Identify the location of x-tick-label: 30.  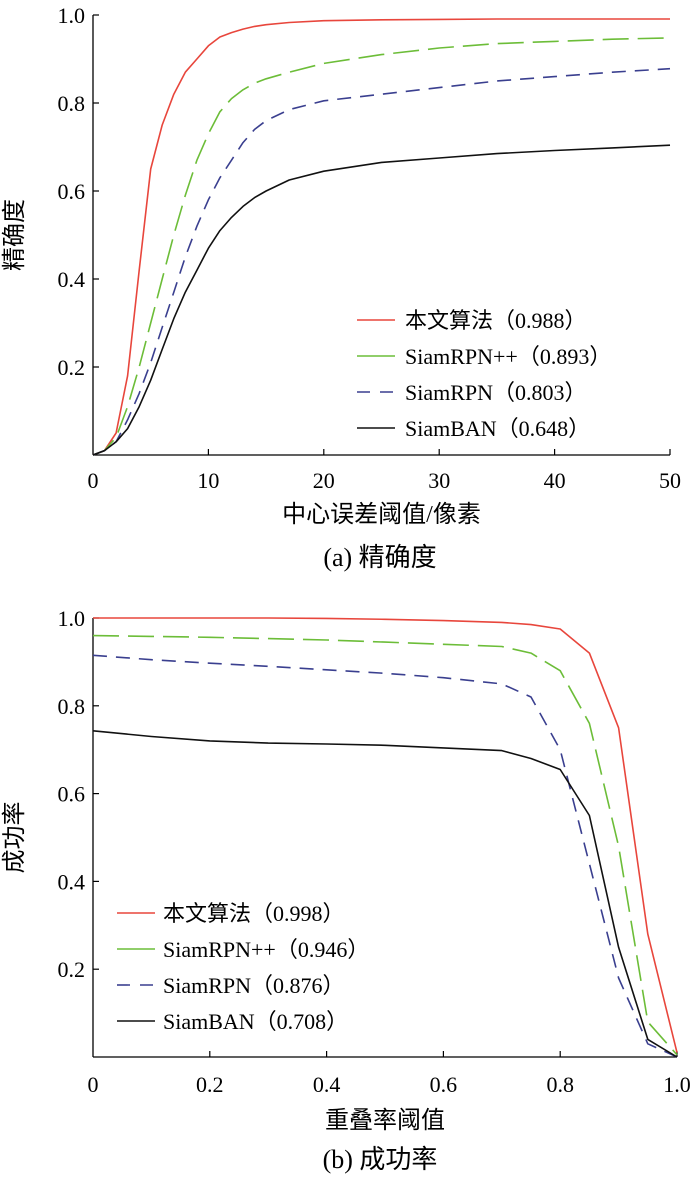
(439, 480).